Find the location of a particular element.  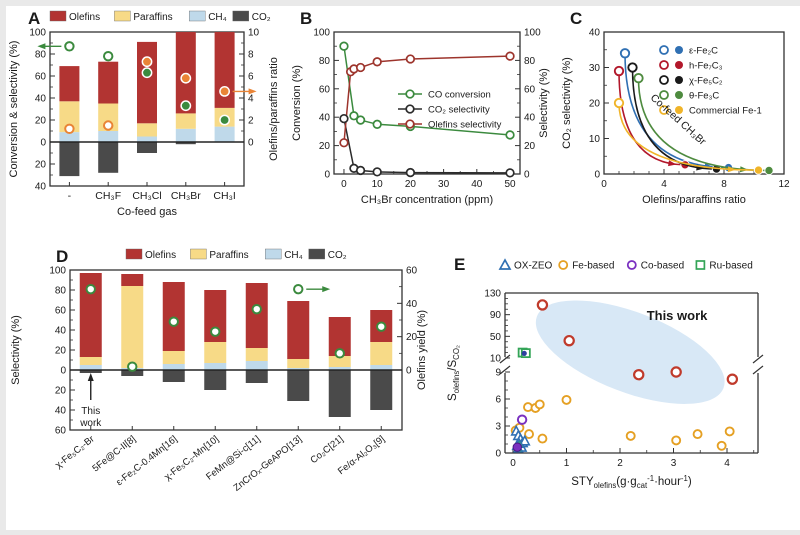

svg-text: B is located at coordinates (306, 18).